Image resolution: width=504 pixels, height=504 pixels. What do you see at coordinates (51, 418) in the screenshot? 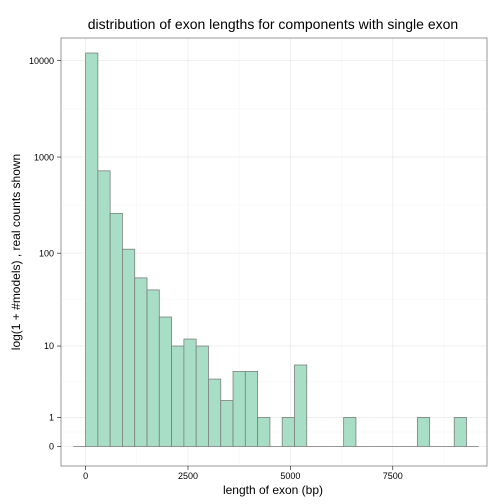
I see `y-tick-label: 1` at bounding box center [51, 418].